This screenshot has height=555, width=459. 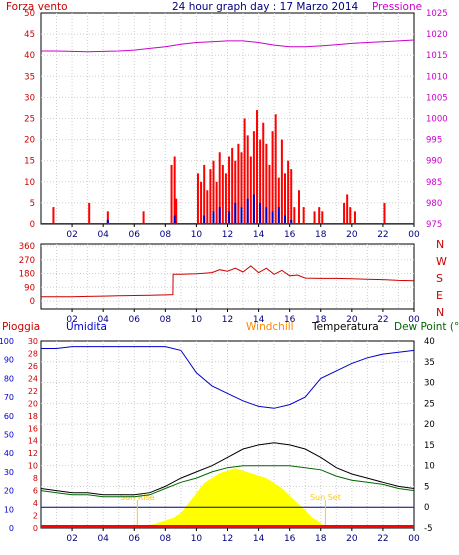 What do you see at coordinates (429, 384) in the screenshot?
I see `temp-y-tick-label: 30` at bounding box center [429, 384].